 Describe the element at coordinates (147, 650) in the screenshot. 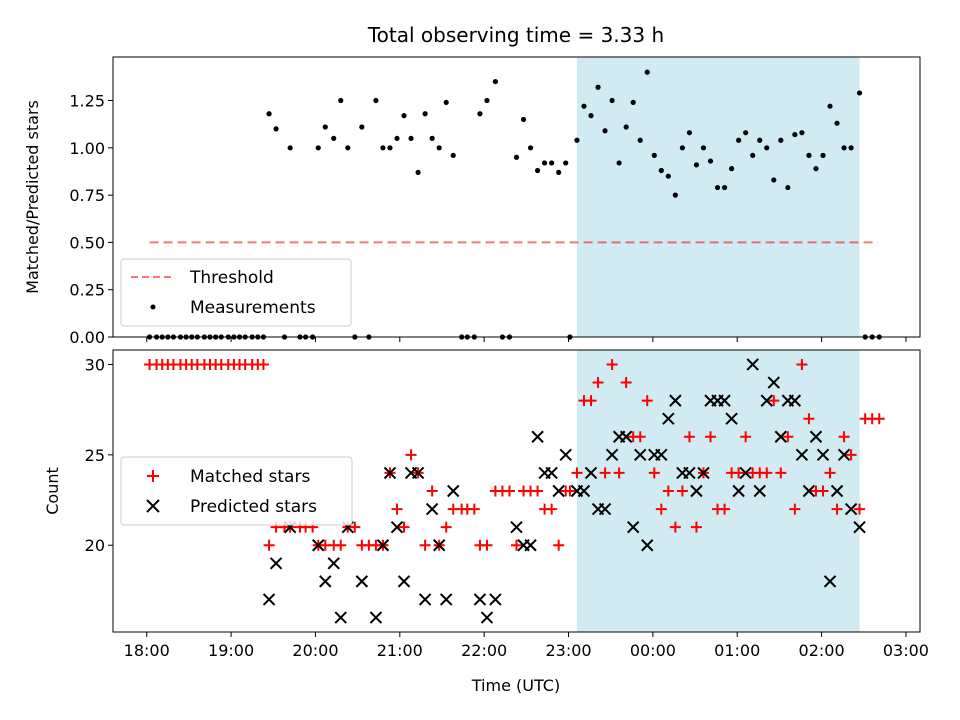

I see `x-tick-label: 18:00` at that location.